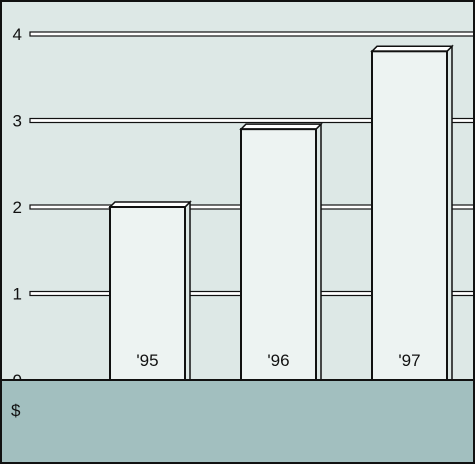 This screenshot has height=469, width=475. Describe the element at coordinates (278, 360) in the screenshot. I see `x-tick-label: '96` at that location.